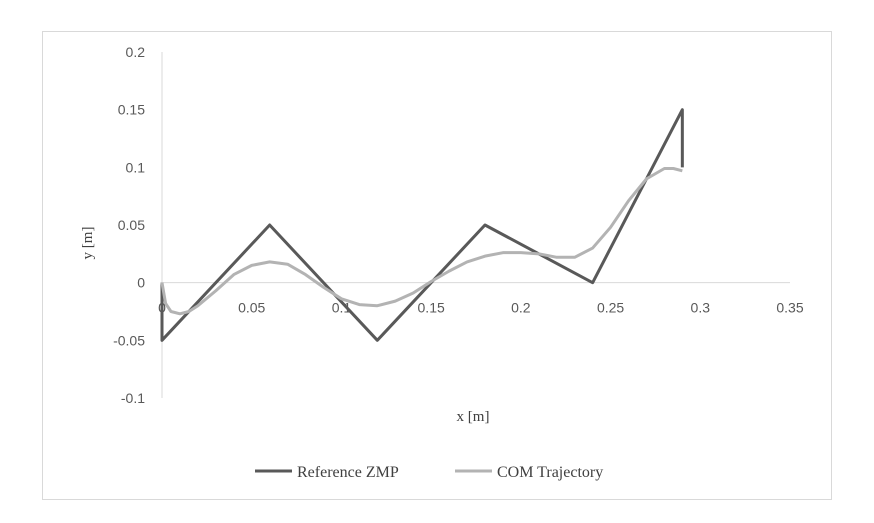 Image resolution: width=874 pixels, height=523 pixels. Describe the element at coordinates (473, 417) in the screenshot. I see `x-axis-title: x [m]` at that location.